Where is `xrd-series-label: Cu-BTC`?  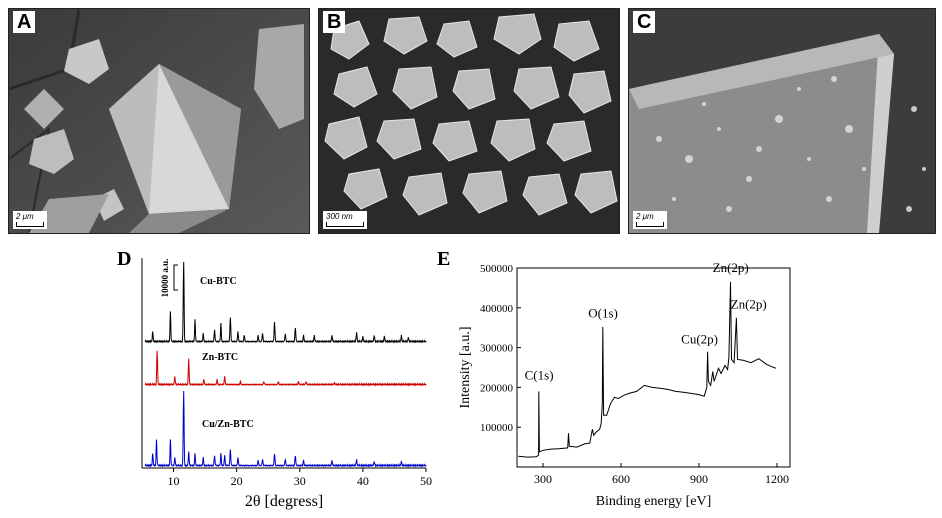
xrd-series-label: Cu-BTC is located at coordinates (218, 281).